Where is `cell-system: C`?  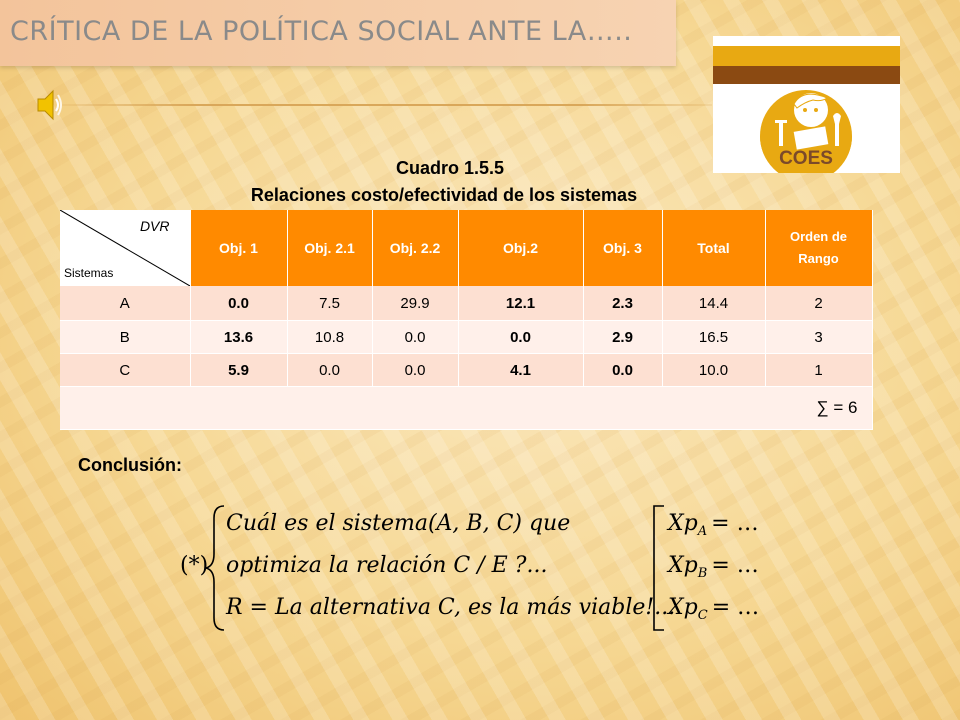 cell-system: C is located at coordinates (125, 370).